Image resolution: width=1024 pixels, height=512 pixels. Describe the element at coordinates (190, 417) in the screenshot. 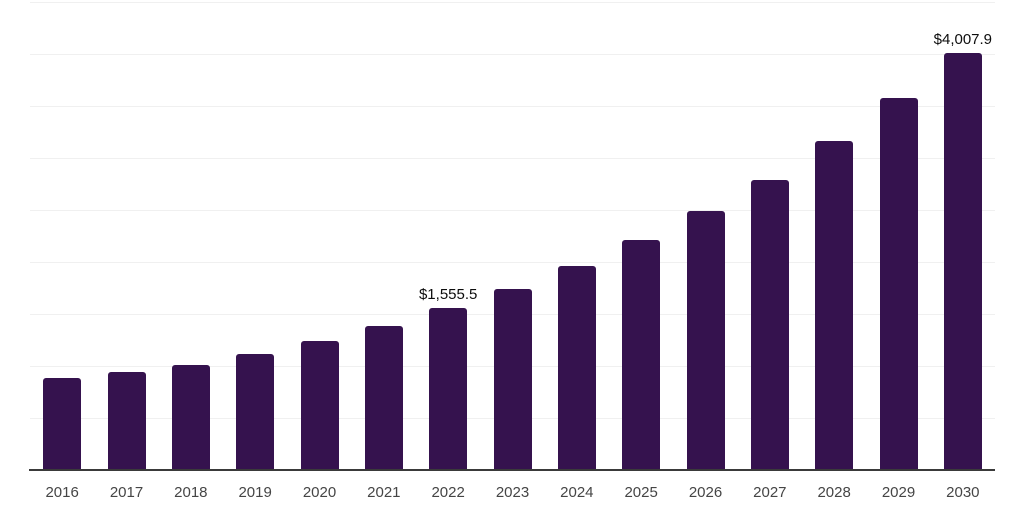

I see `bar-2018` at that location.